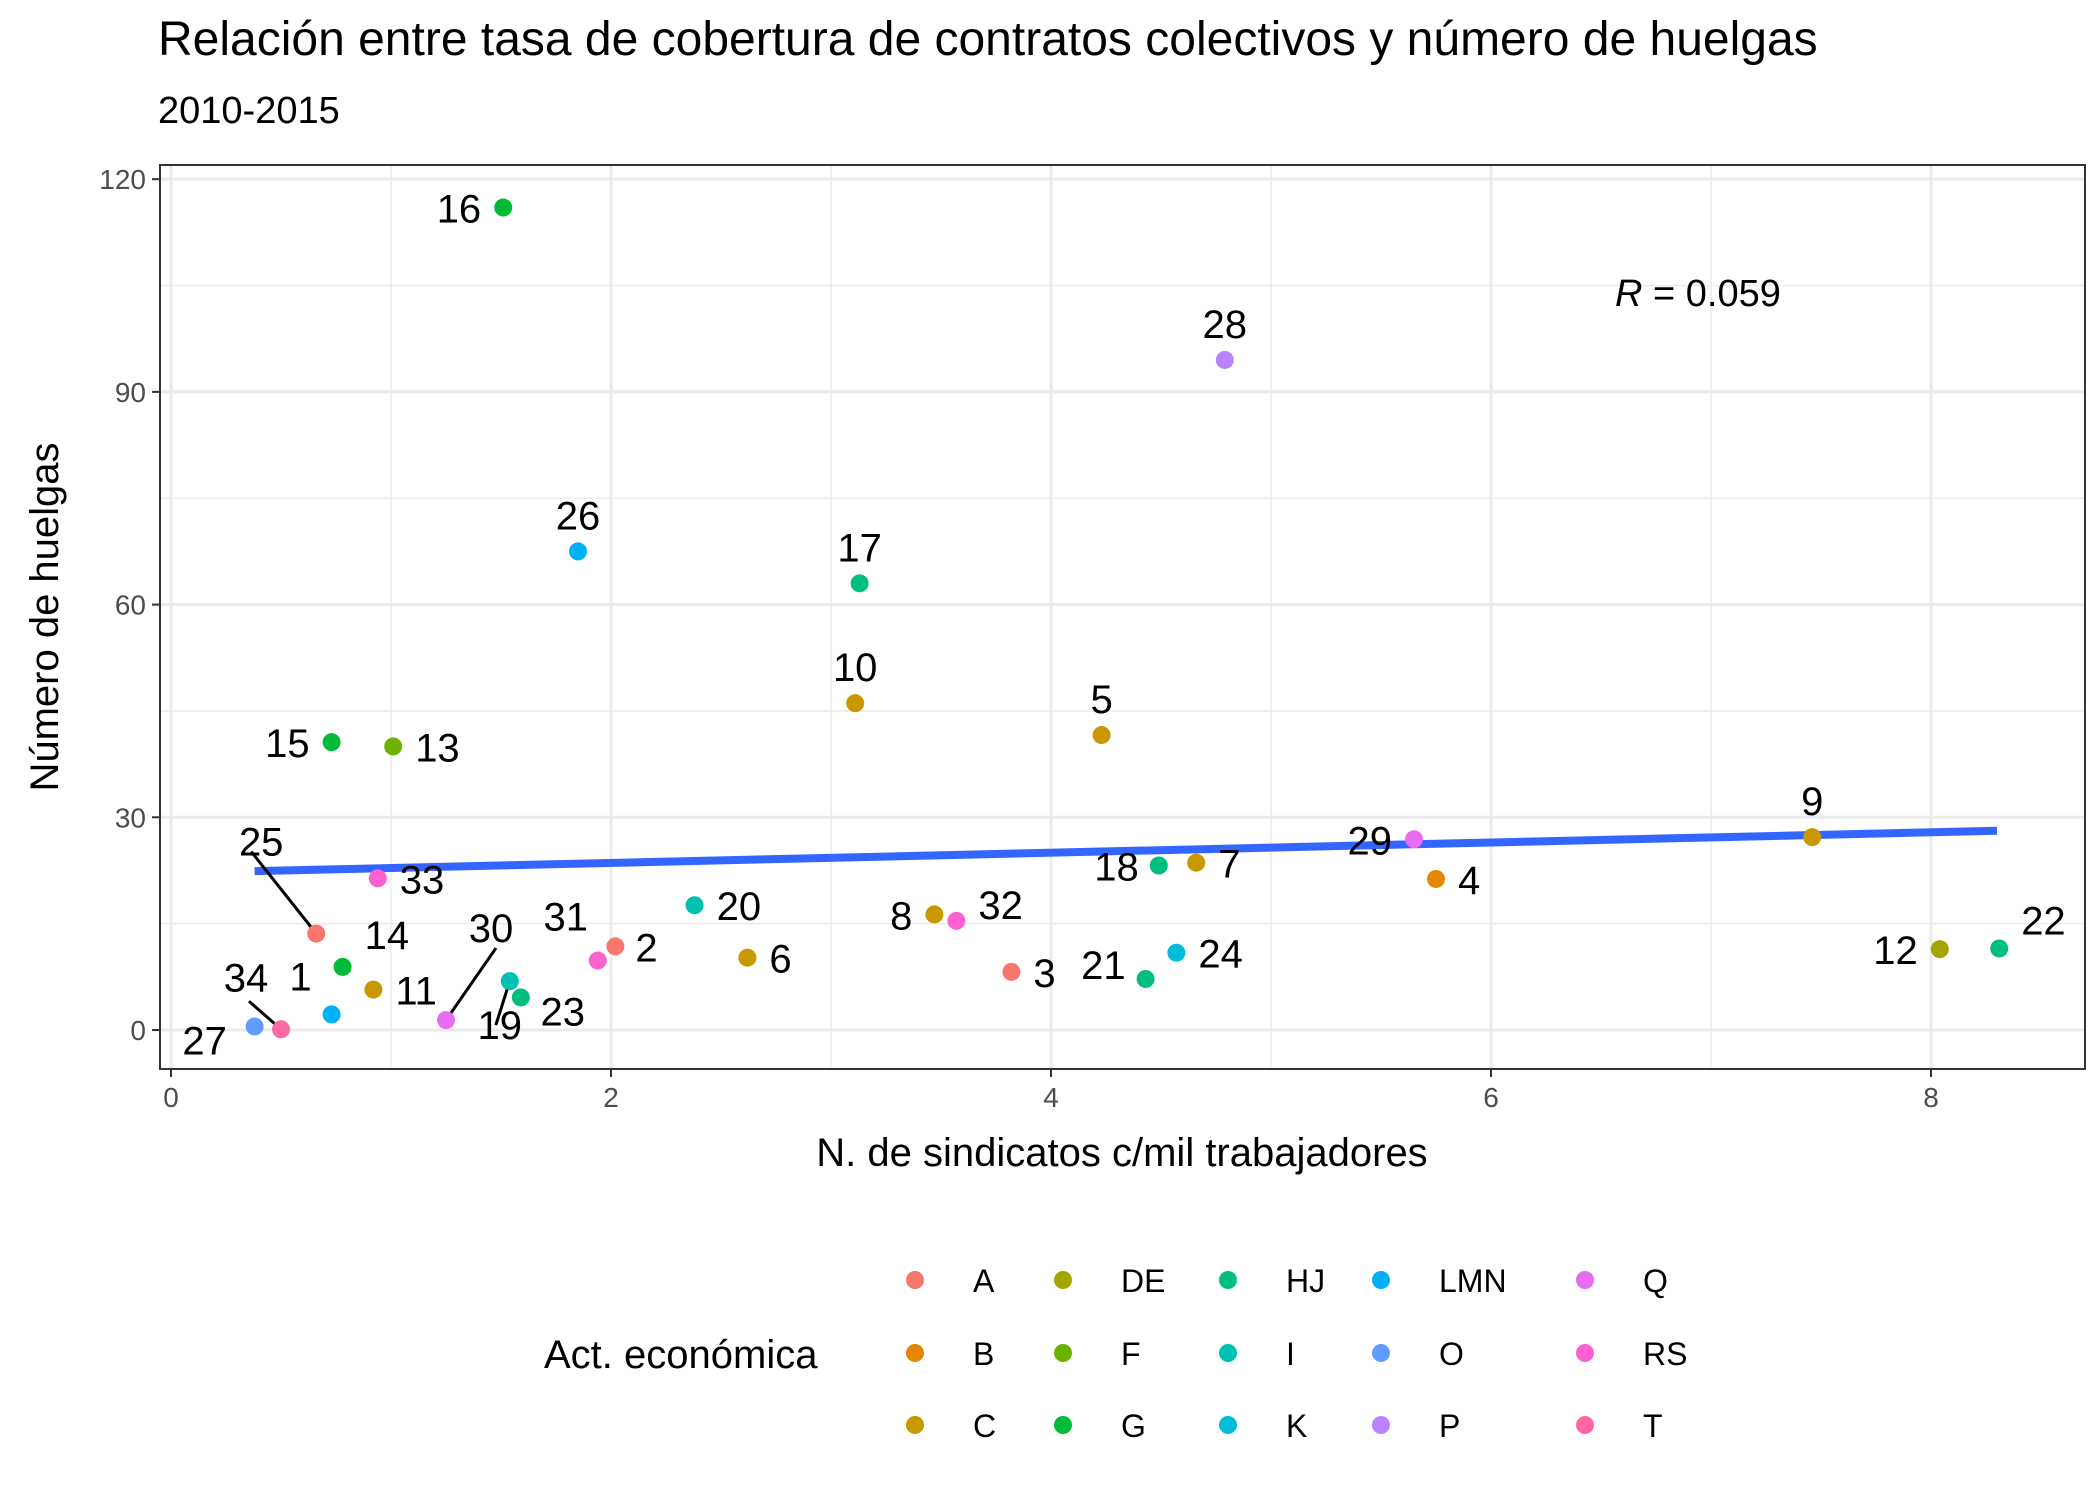 The image size is (2100, 1500). I want to click on point-label: 7, so click(1229, 865).